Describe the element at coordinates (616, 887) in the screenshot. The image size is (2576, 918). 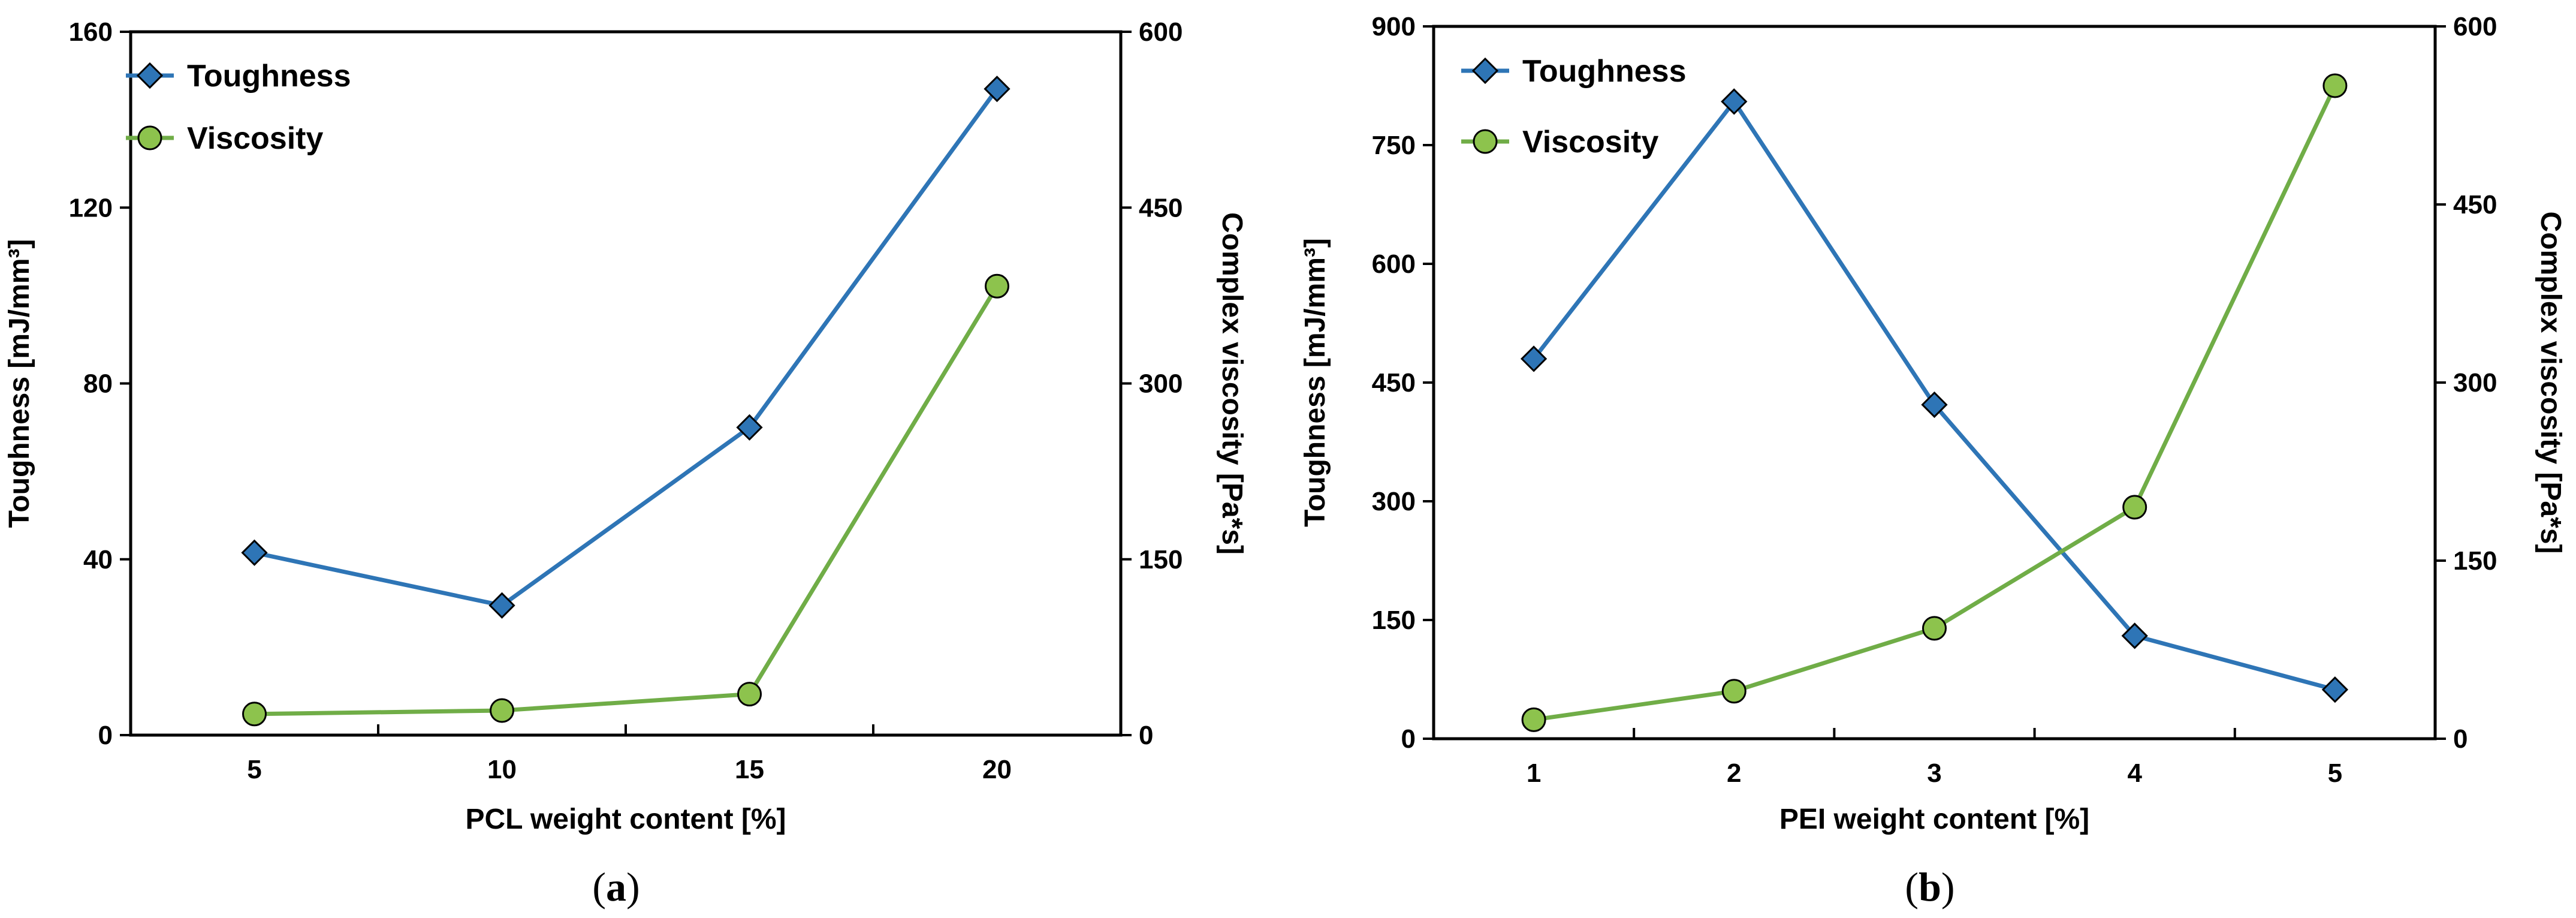
I see `caption-a: (a)` at that location.